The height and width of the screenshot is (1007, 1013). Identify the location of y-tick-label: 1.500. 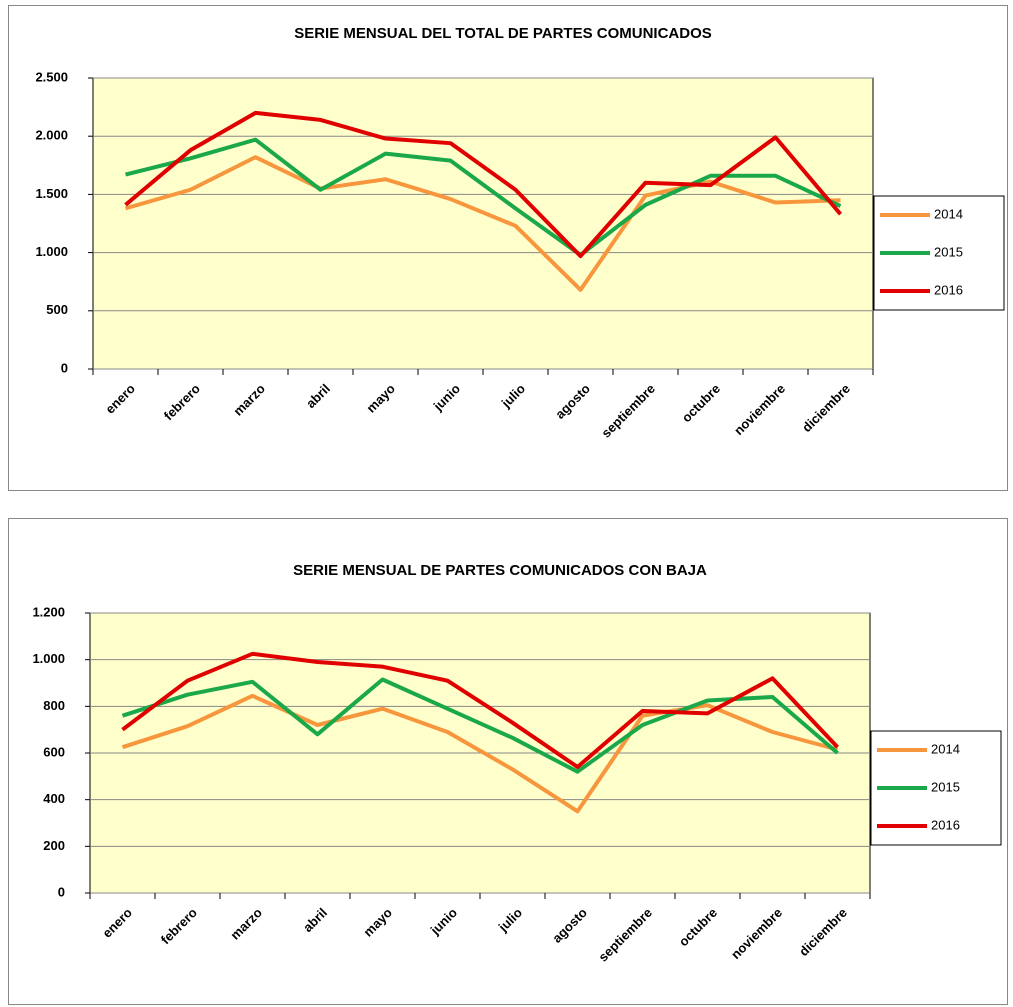
(51, 193).